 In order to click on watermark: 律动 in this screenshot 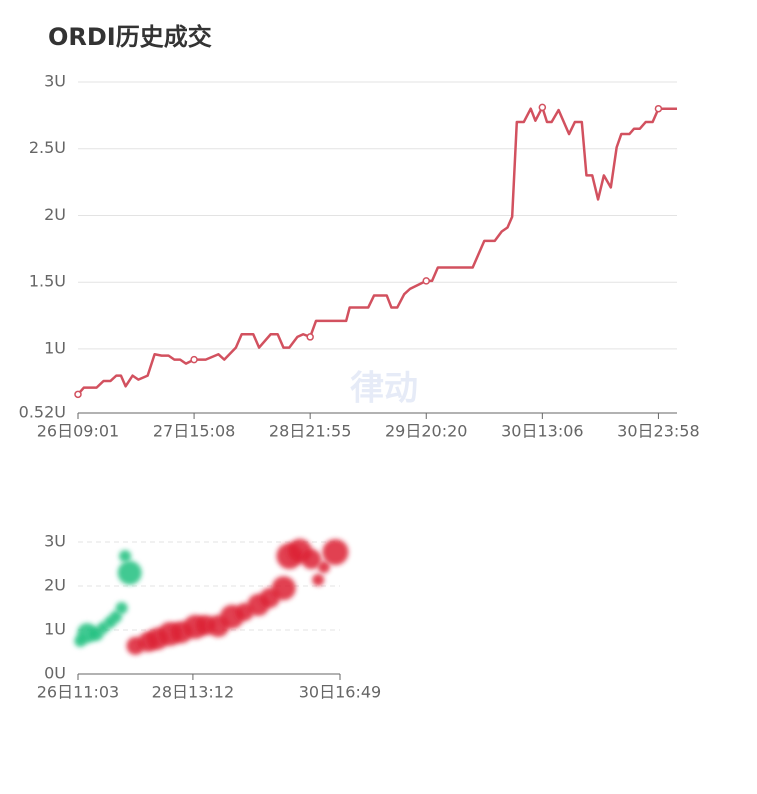, I will do `click(384, 389)`.